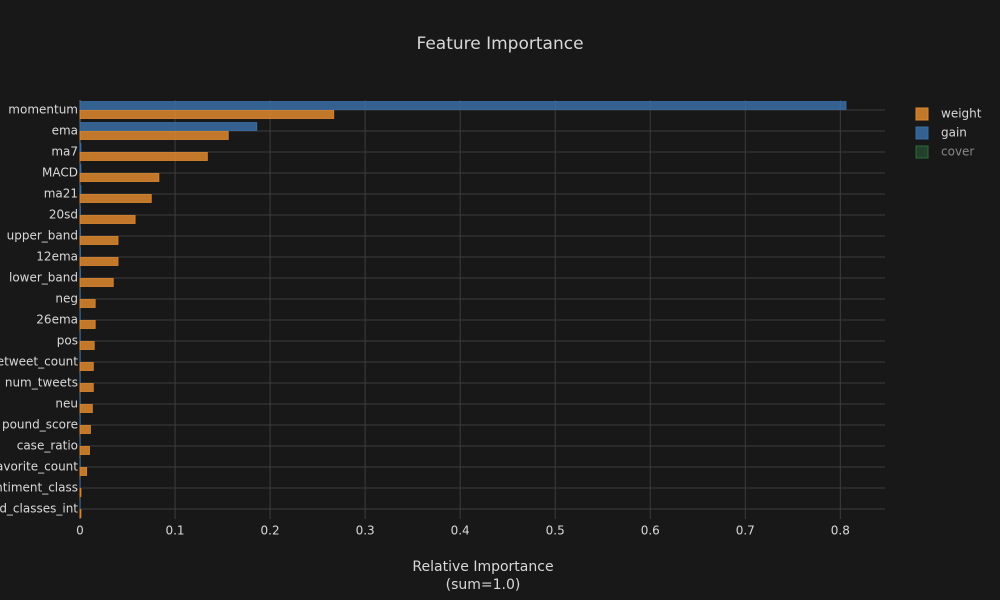 This screenshot has width=1000, height=600. What do you see at coordinates (365, 531) in the screenshot?
I see `x-tick-label: 0.3` at bounding box center [365, 531].